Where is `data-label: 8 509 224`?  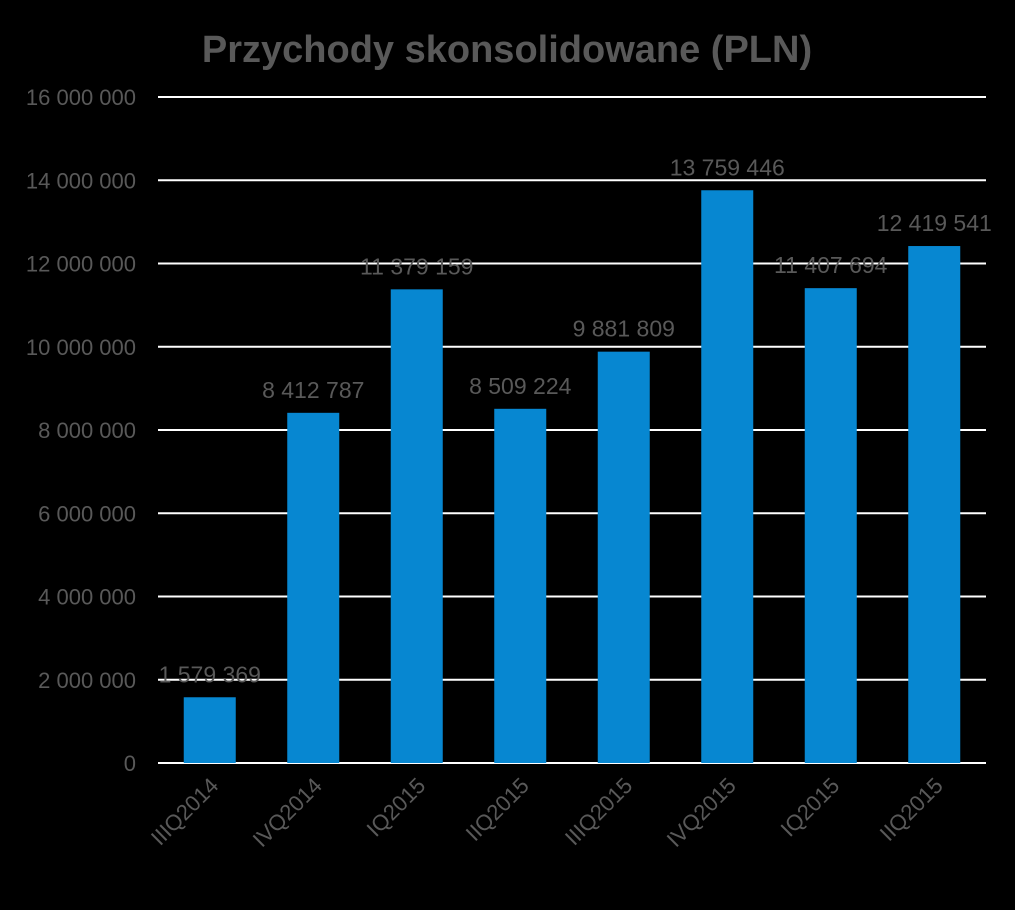
data-label: 8 509 224 is located at coordinates (520, 386).